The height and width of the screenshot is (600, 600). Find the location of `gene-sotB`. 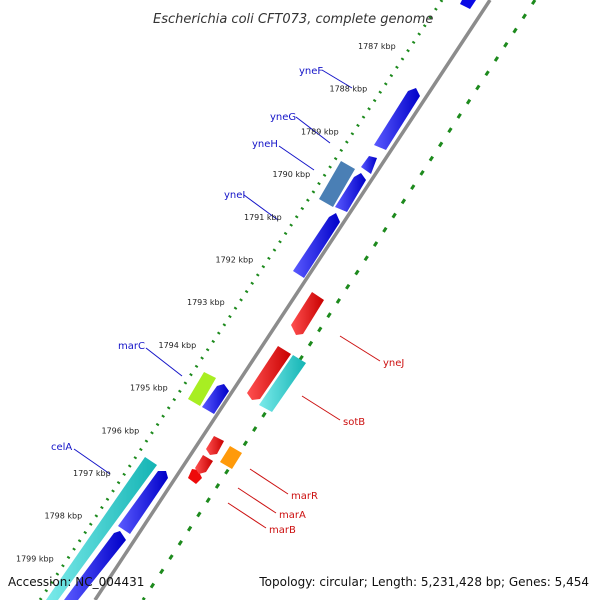

gene-sotB is located at coordinates (282, 383).